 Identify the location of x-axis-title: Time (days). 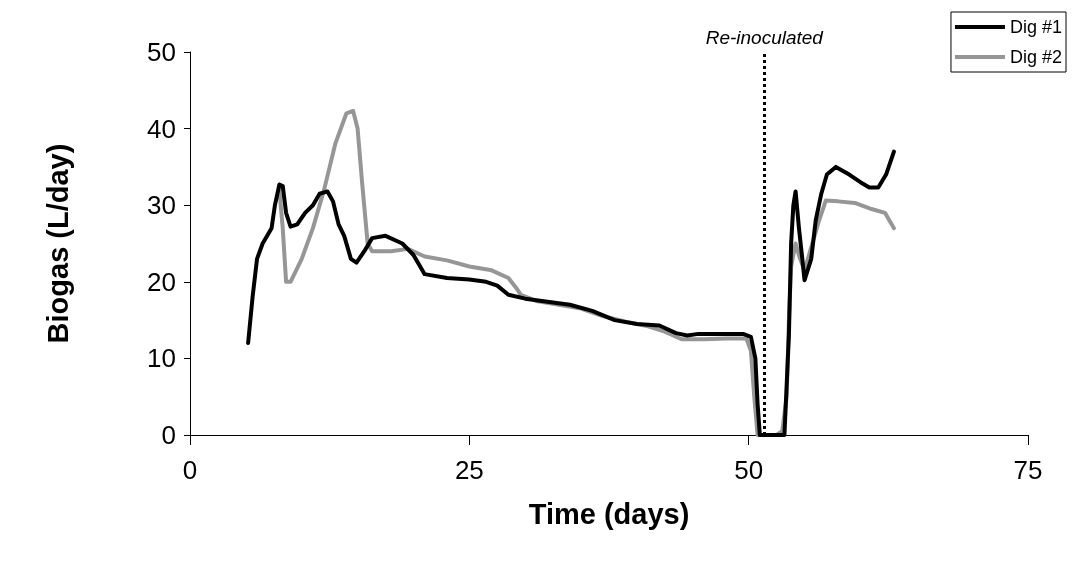
(609, 513).